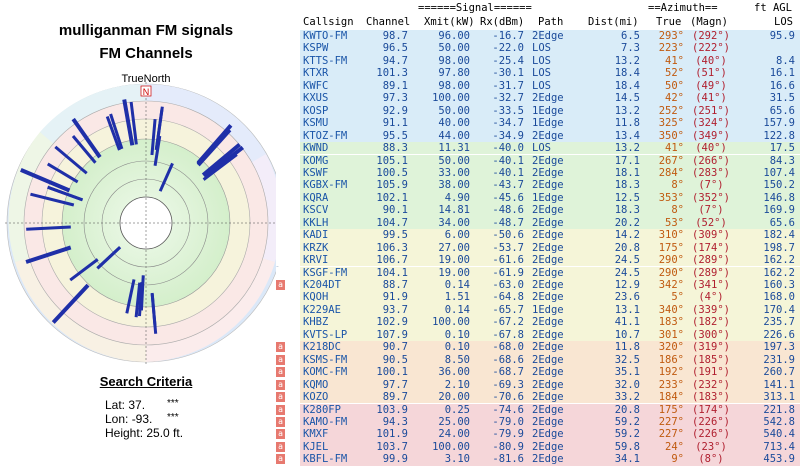  I want to click on row-azimuth-magn: (341°), so click(711, 285).